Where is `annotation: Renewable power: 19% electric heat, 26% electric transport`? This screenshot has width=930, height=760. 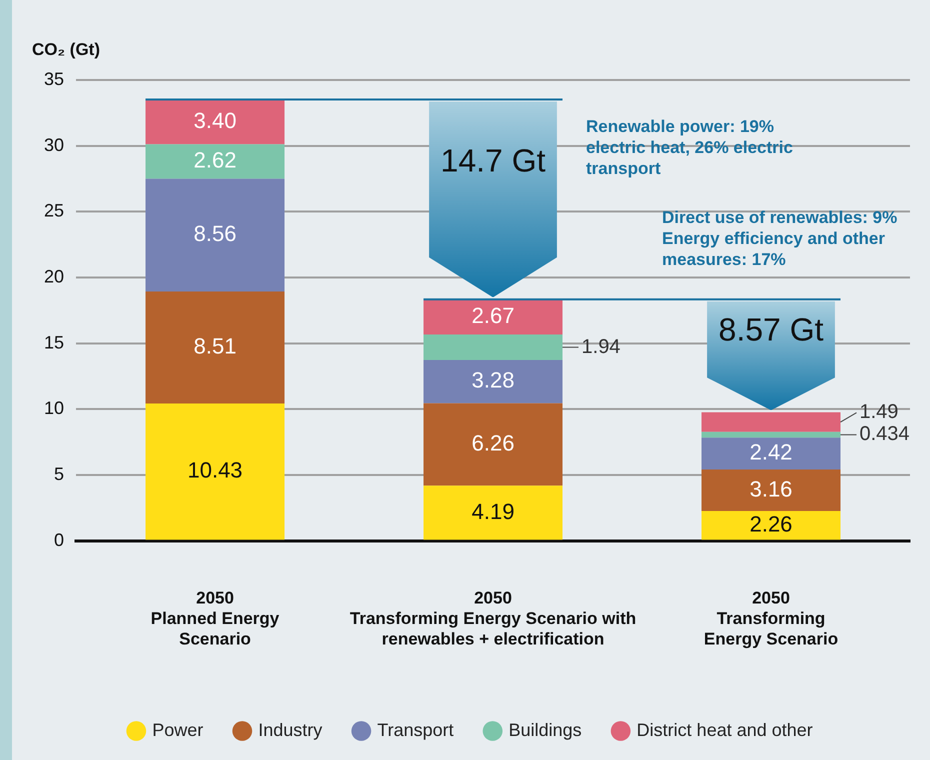 annotation: Renewable power: 19% electric heat, 26% electric transport is located at coordinates (689, 147).